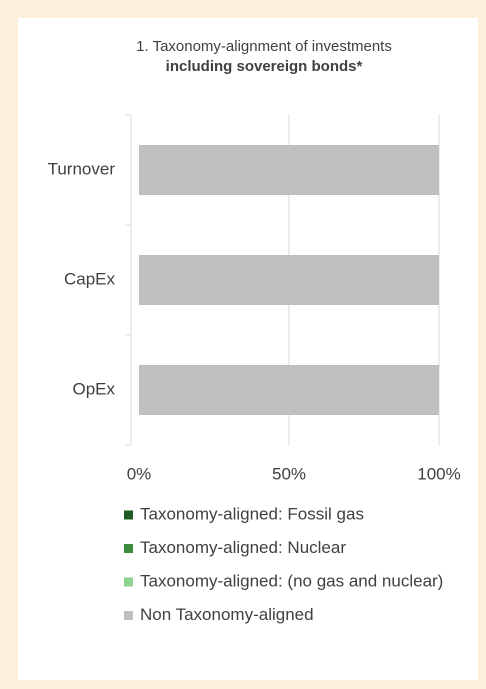 This screenshot has width=486, height=689. Describe the element at coordinates (289, 473) in the screenshot. I see `x-tick-label: 50%` at that location.